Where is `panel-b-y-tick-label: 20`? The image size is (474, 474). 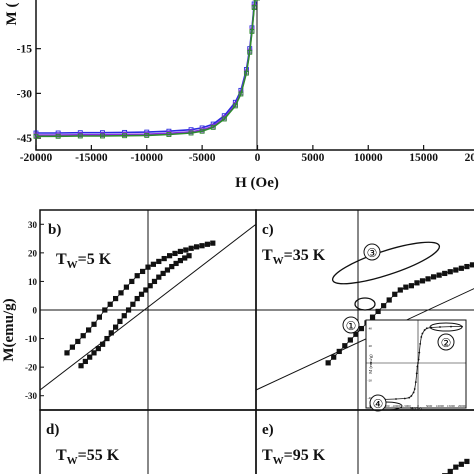
panel-b-y-tick-label: 20 is located at coordinates (33, 253).